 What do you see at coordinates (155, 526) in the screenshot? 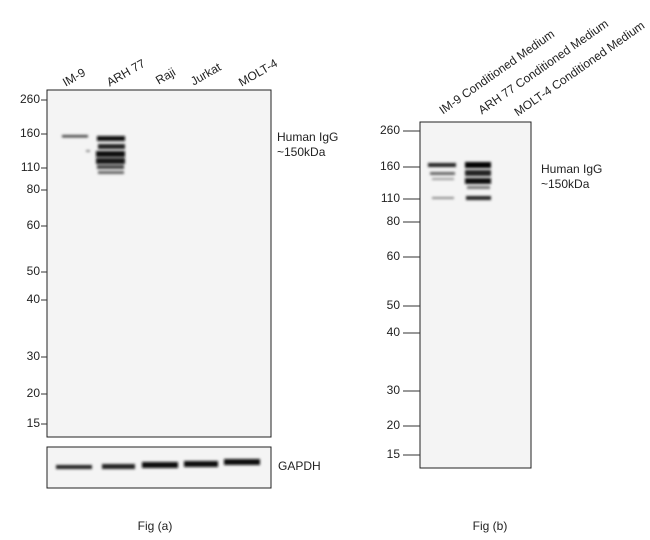
I see `caption: Fig (a)` at bounding box center [155, 526].